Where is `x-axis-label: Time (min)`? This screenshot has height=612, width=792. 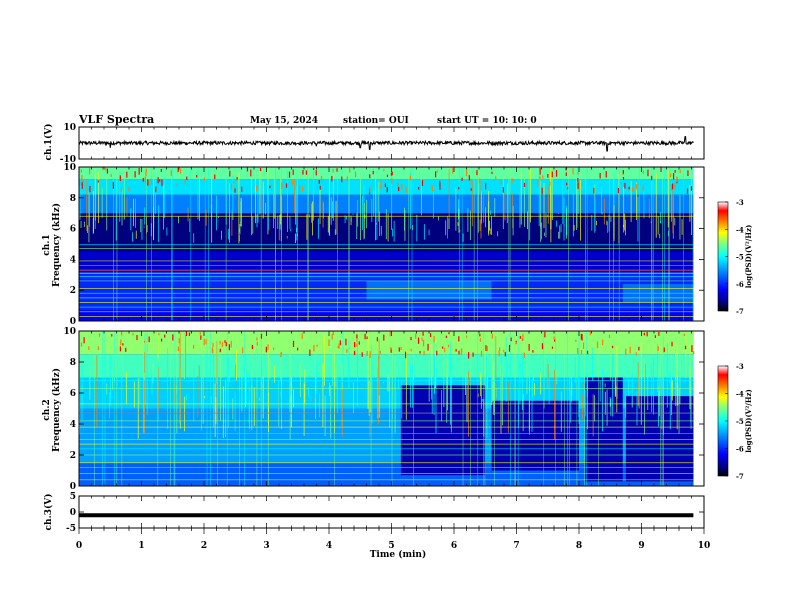
x-axis-label: Time (min) is located at coordinates (398, 554).